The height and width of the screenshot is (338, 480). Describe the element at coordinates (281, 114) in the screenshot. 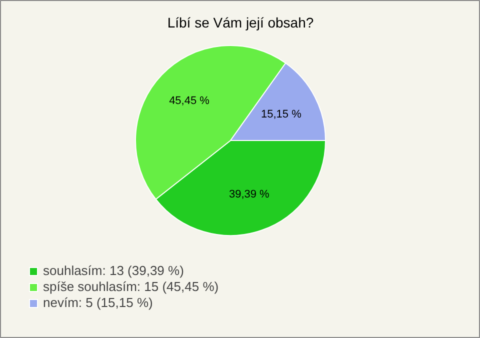

I see `data-label: 15,15 %` at that location.